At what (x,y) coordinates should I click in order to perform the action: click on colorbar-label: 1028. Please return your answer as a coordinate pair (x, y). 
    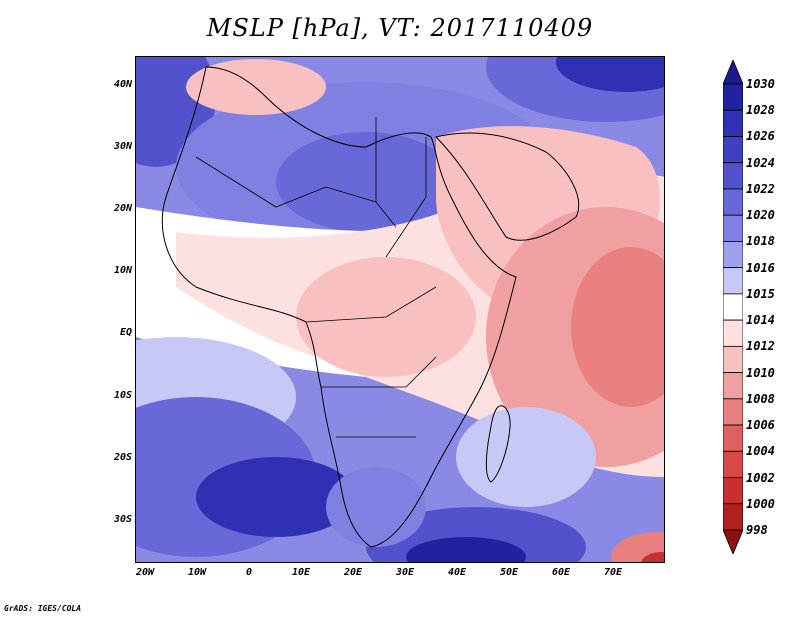
    Looking at the image, I should click on (760, 110).